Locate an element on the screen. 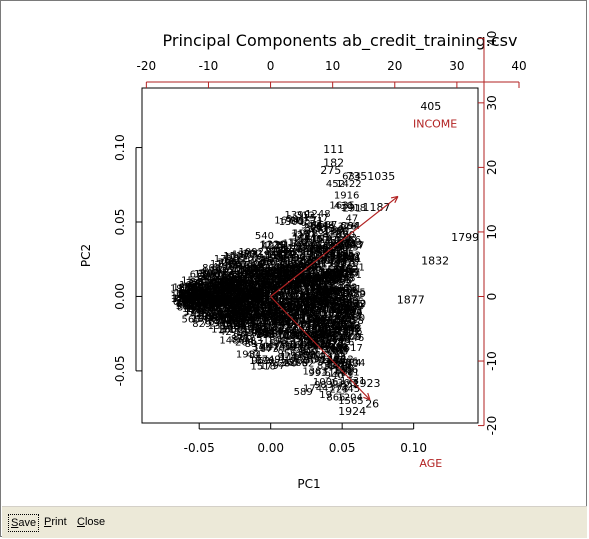  save-button: Save is located at coordinates (24, 523).